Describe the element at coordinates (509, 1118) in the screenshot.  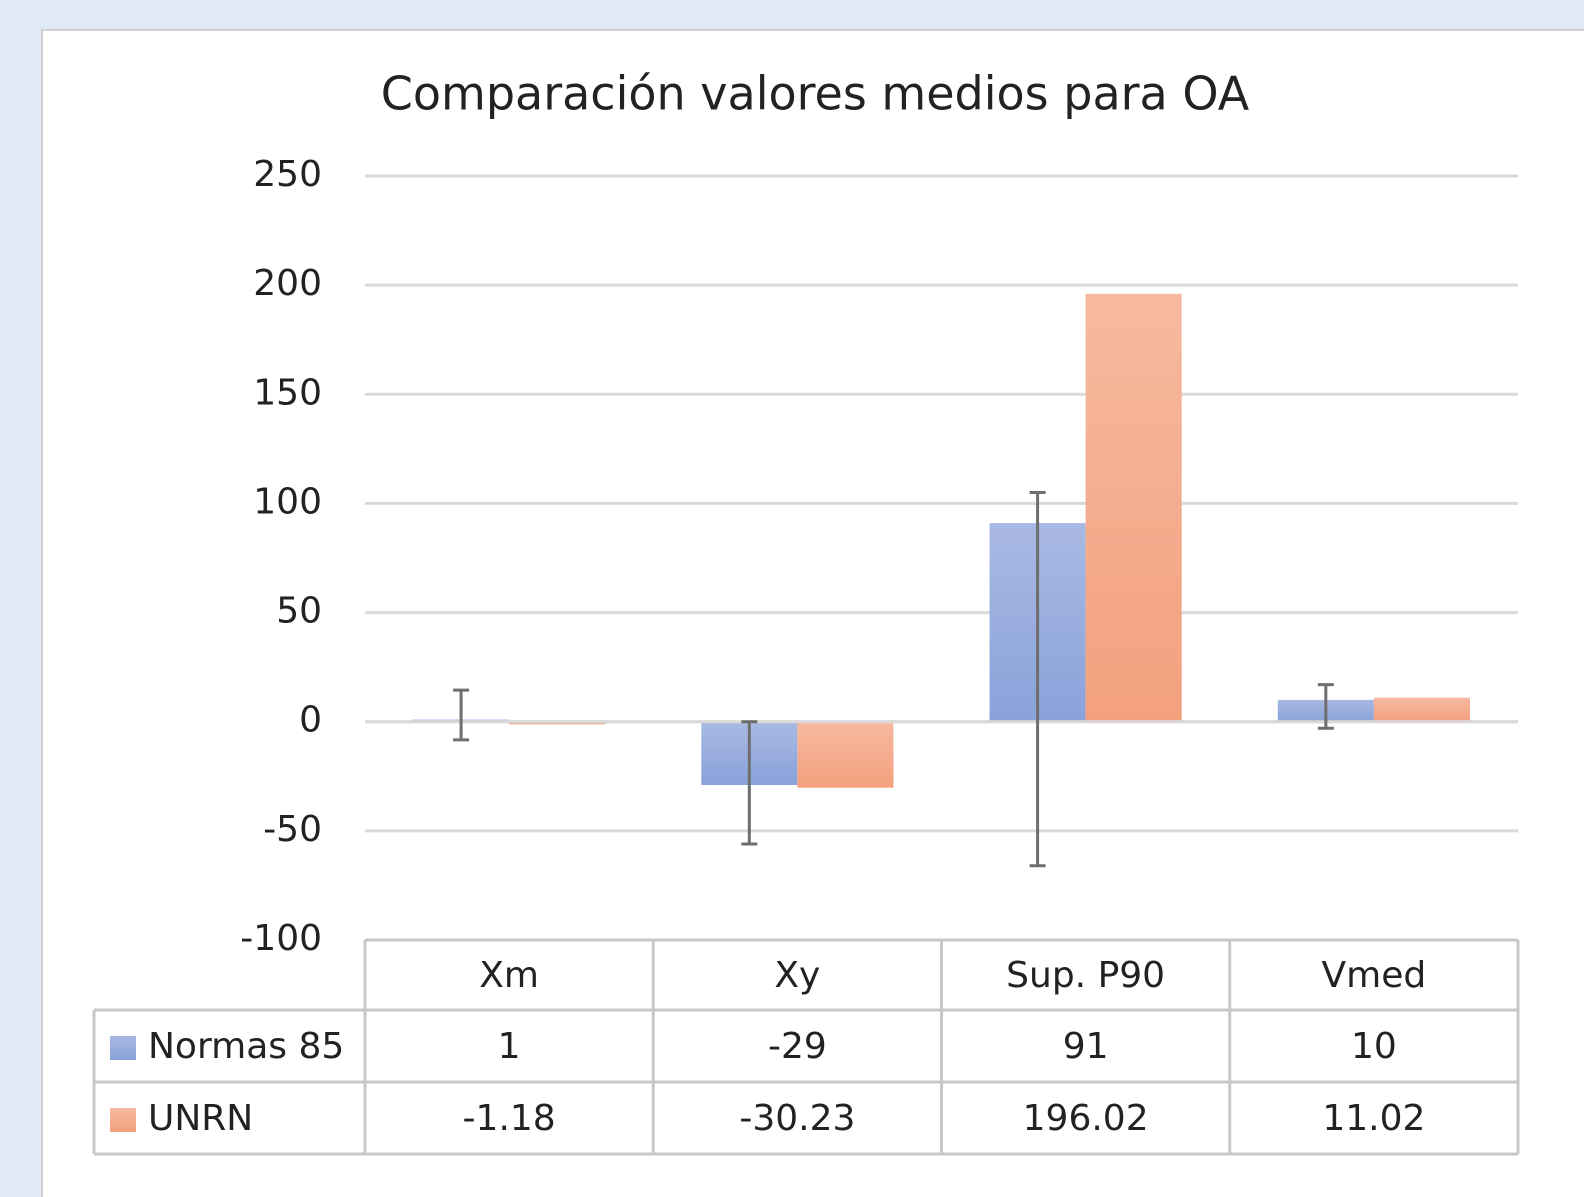
I see `table-value: -1.18` at that location.